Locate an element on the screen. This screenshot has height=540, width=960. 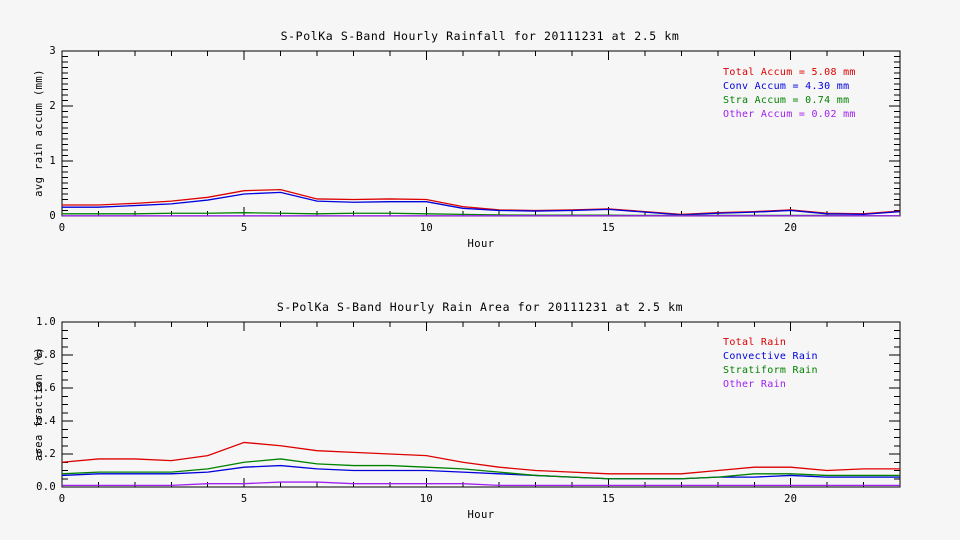
rainfall-y-tick-label: 1 is located at coordinates (52, 161).